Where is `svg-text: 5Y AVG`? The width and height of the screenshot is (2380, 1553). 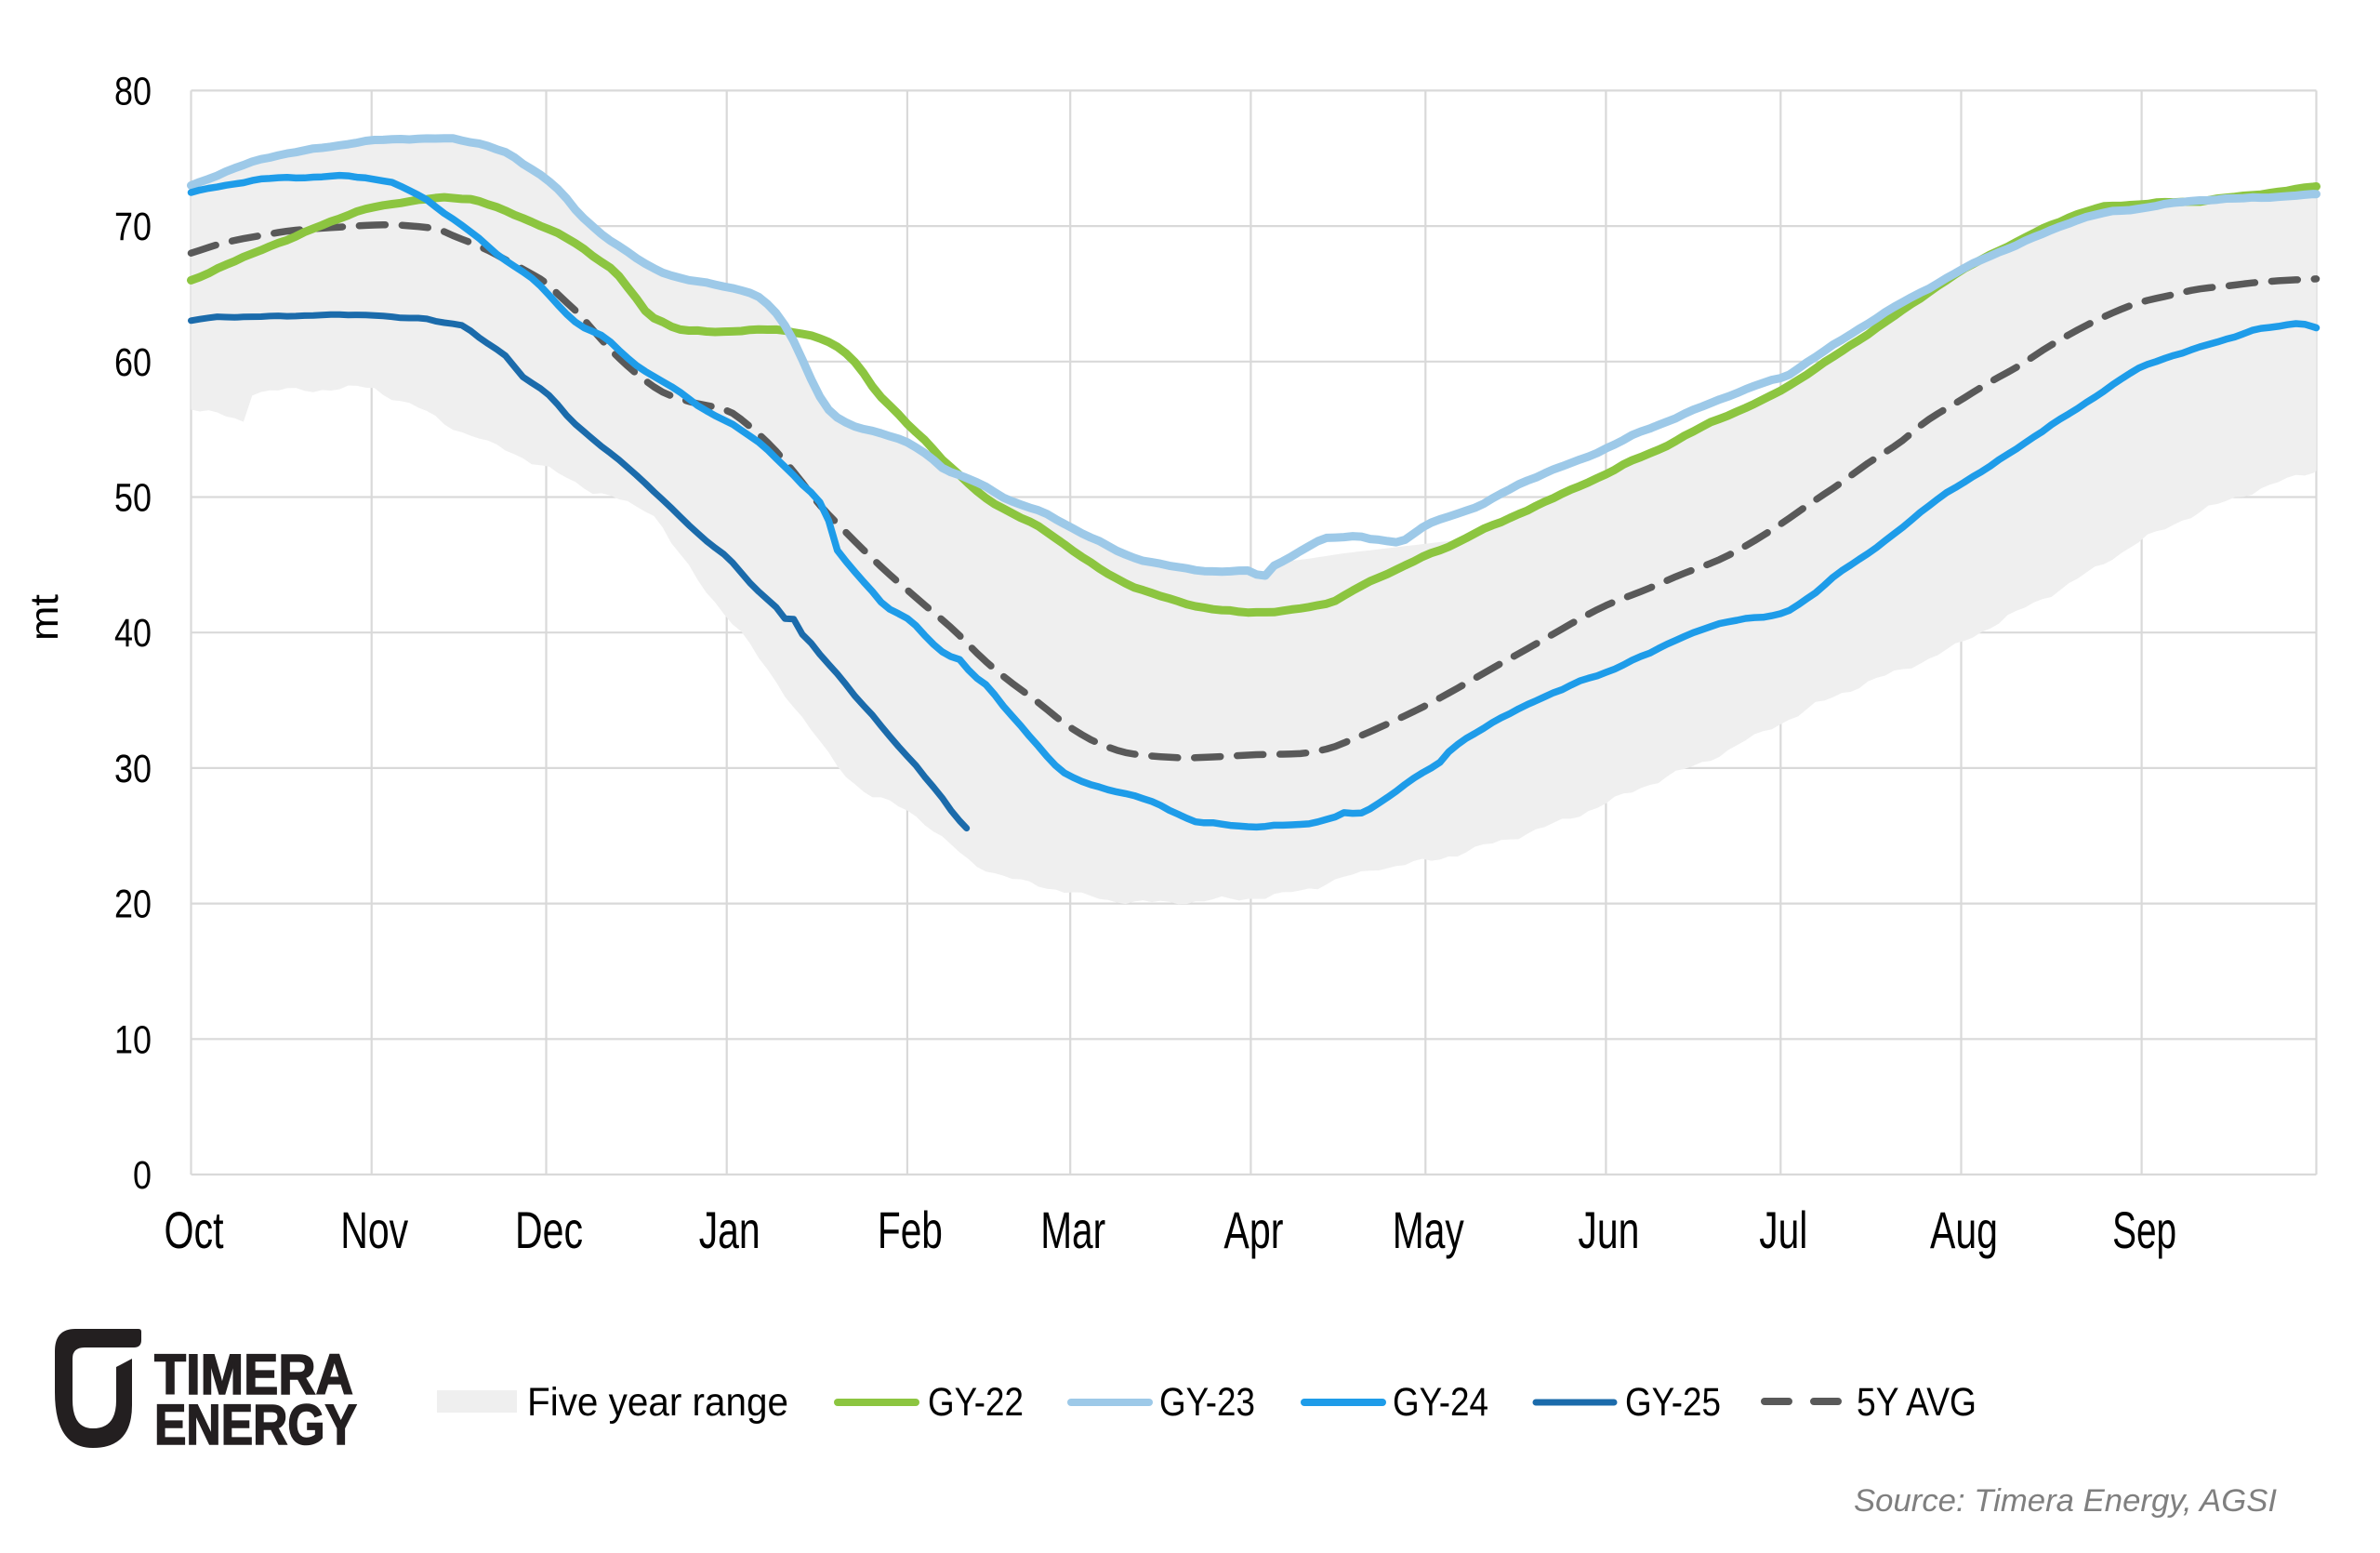
svg-text: 5Y AVG is located at coordinates (1917, 1403).